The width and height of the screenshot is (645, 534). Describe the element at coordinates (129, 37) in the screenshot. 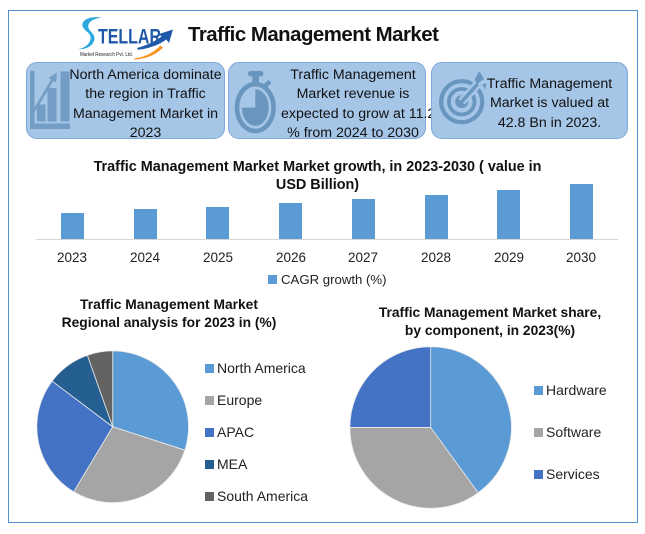

I see `svg-text: TELLAR` at that location.